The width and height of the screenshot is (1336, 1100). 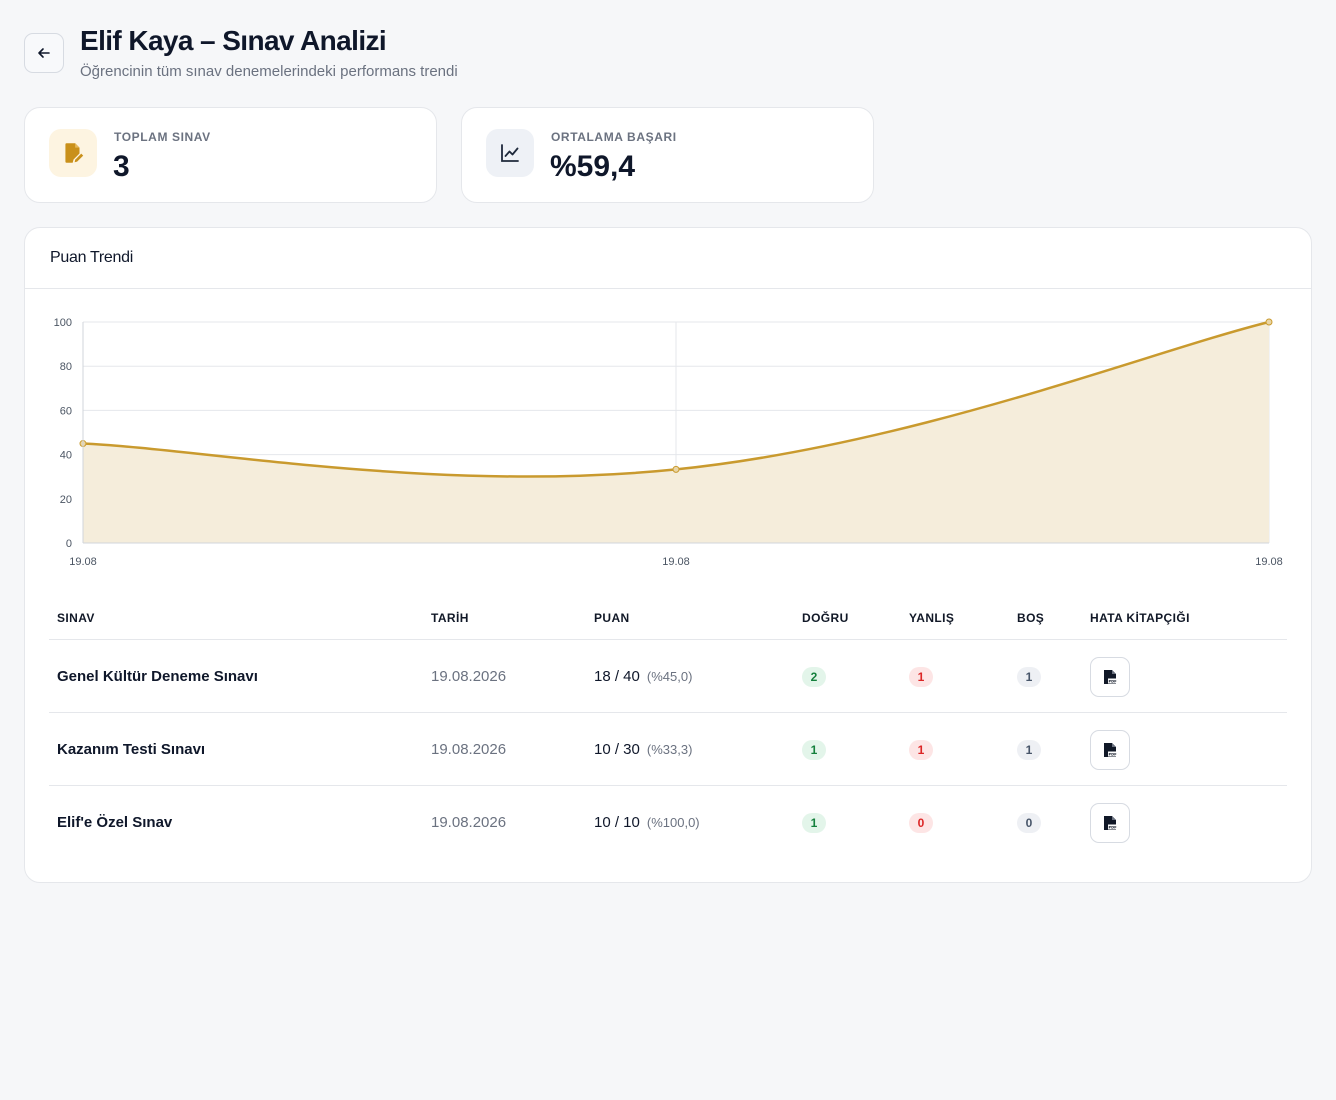 I want to click on header-exam: SINAV, so click(x=76, y=618).